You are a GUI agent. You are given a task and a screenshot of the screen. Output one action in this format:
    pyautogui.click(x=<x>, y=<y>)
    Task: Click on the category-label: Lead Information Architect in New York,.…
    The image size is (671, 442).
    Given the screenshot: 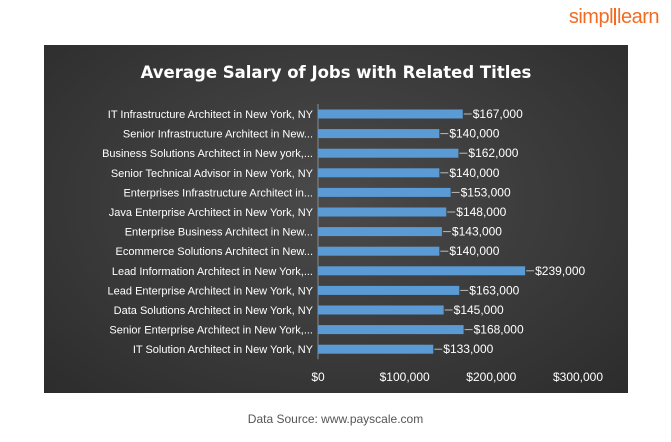 What is the action you would take?
    pyautogui.click(x=212, y=272)
    